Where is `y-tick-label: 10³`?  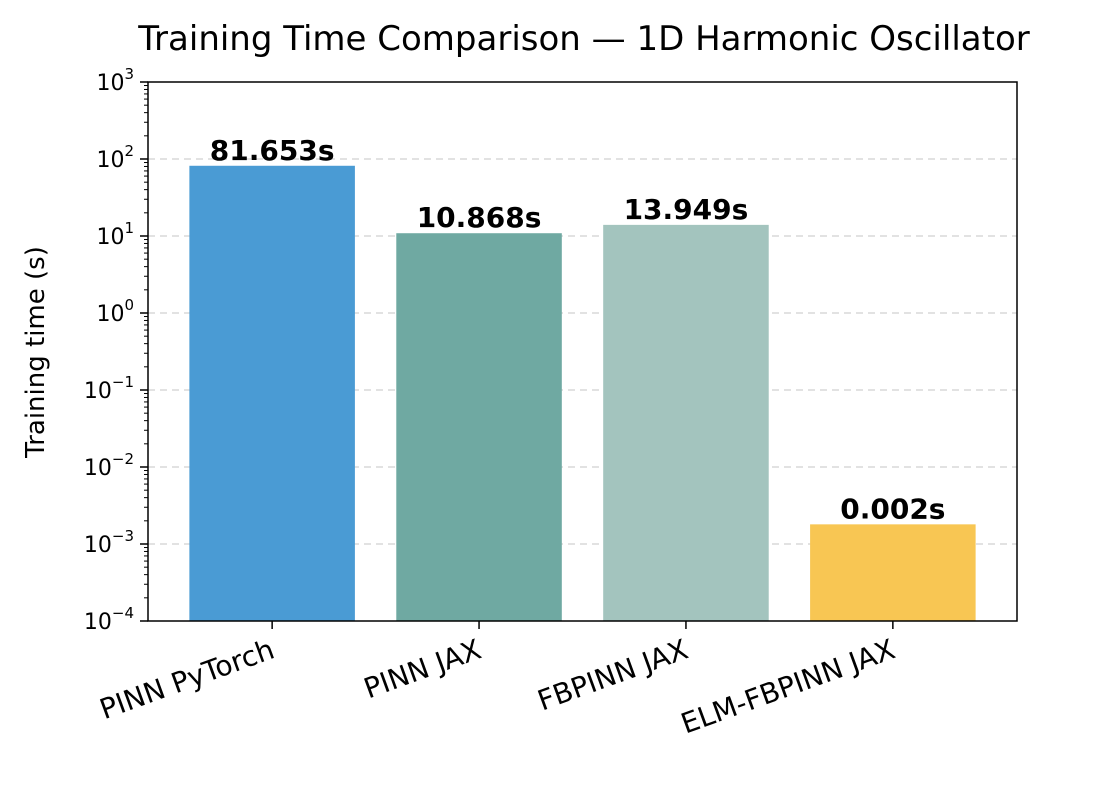 y-tick-label: 10³ is located at coordinates (115, 80).